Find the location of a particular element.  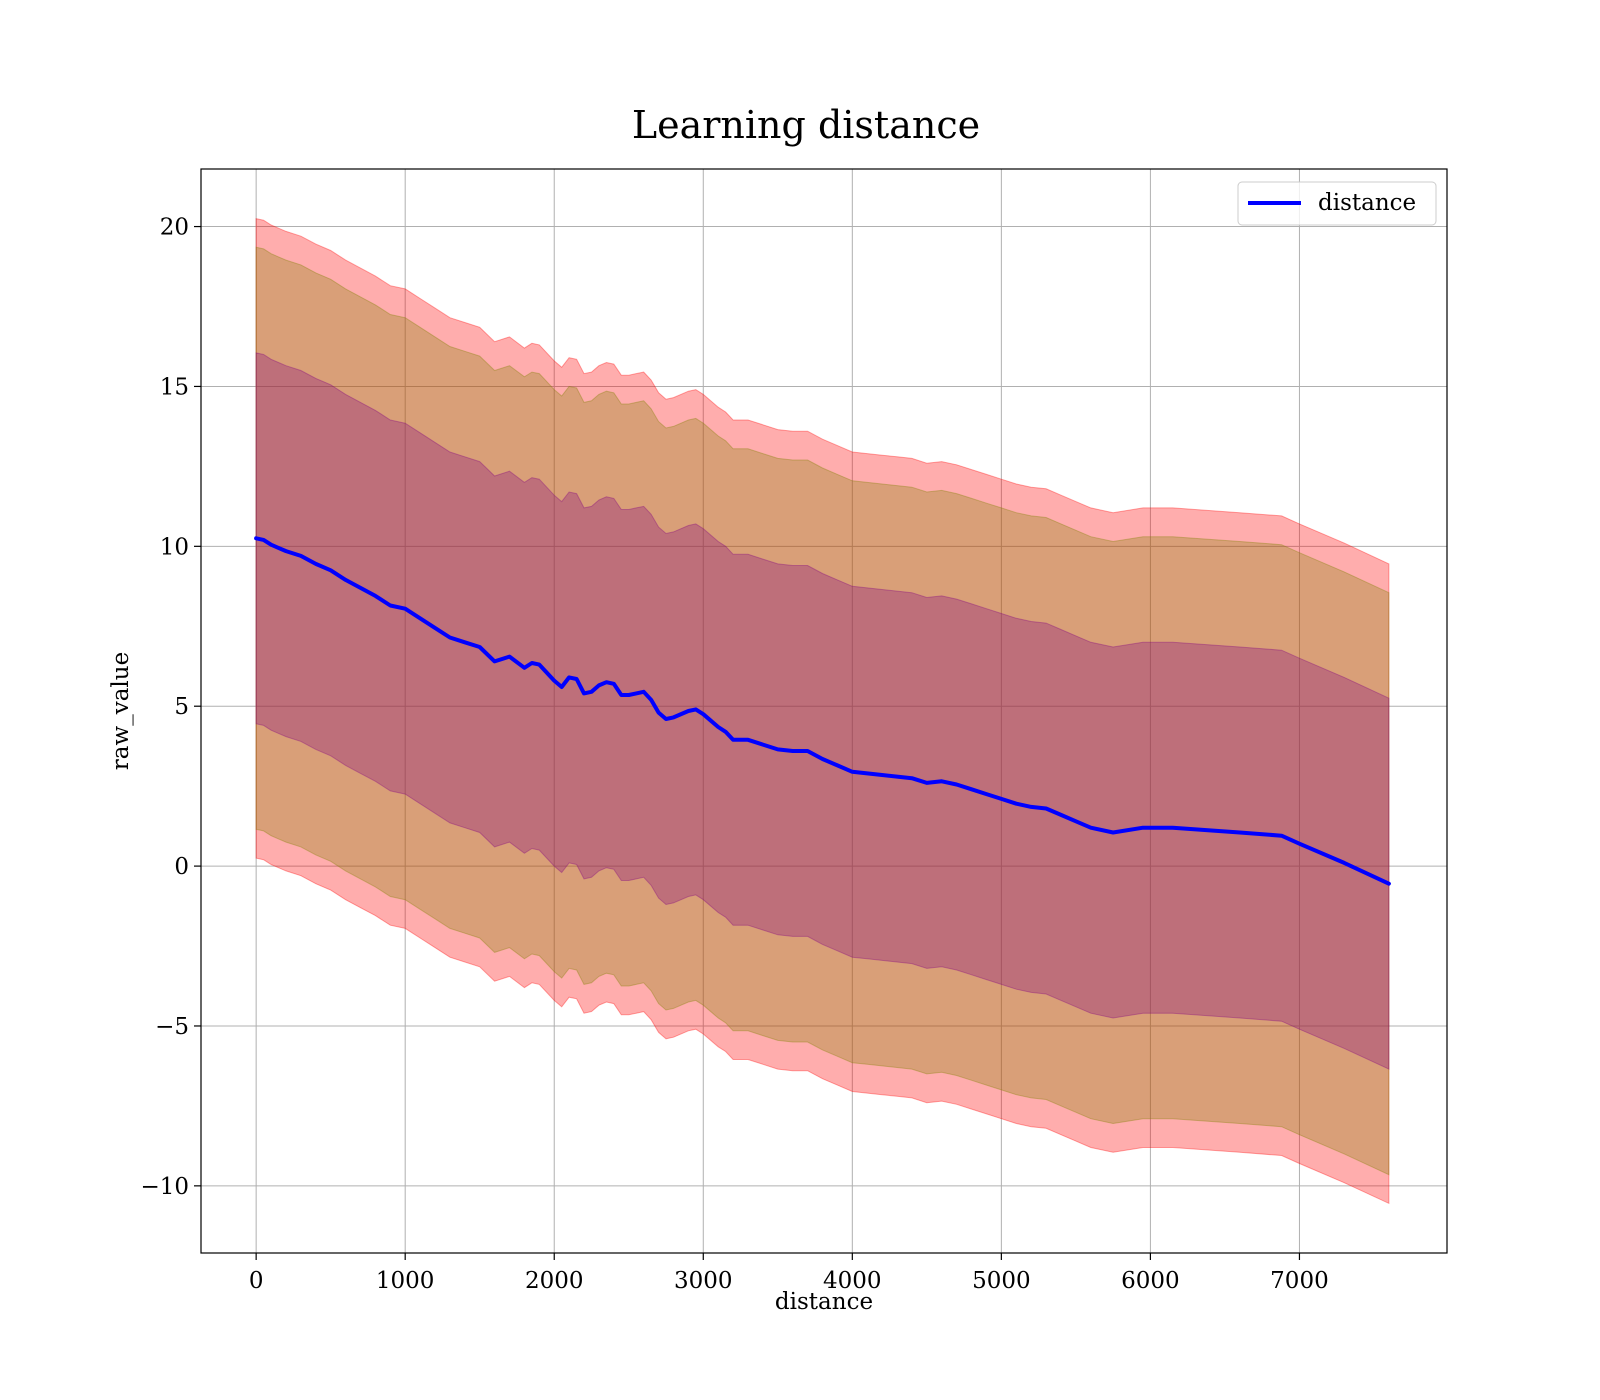

x-tick-label: 4000 is located at coordinates (852, 1281).